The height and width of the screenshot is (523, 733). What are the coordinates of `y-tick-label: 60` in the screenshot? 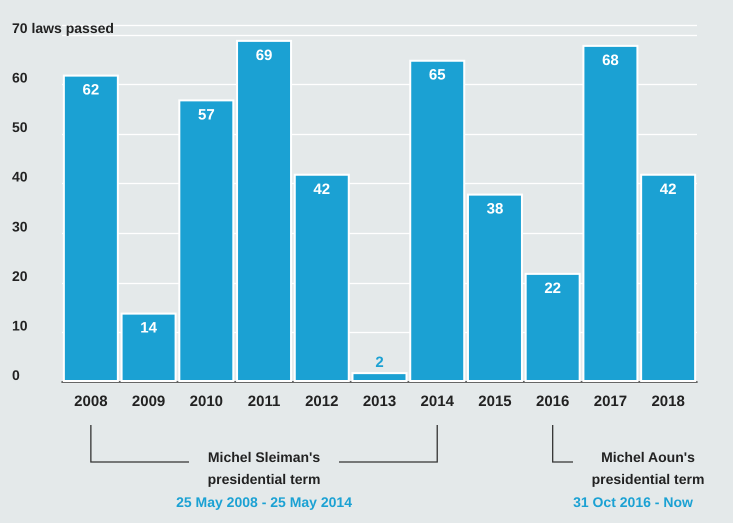 It's located at (20, 78).